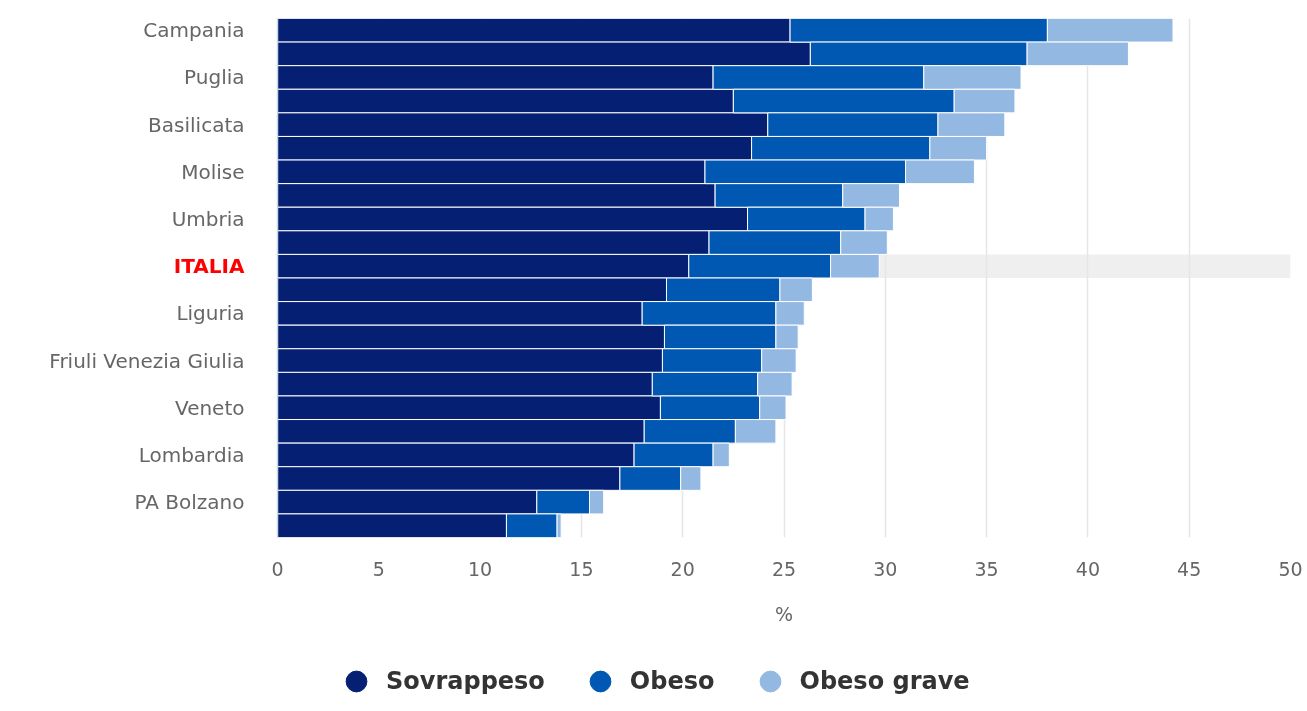 This screenshot has width=1307, height=711. I want to click on y-tick-label: Veneto, so click(210, 407).